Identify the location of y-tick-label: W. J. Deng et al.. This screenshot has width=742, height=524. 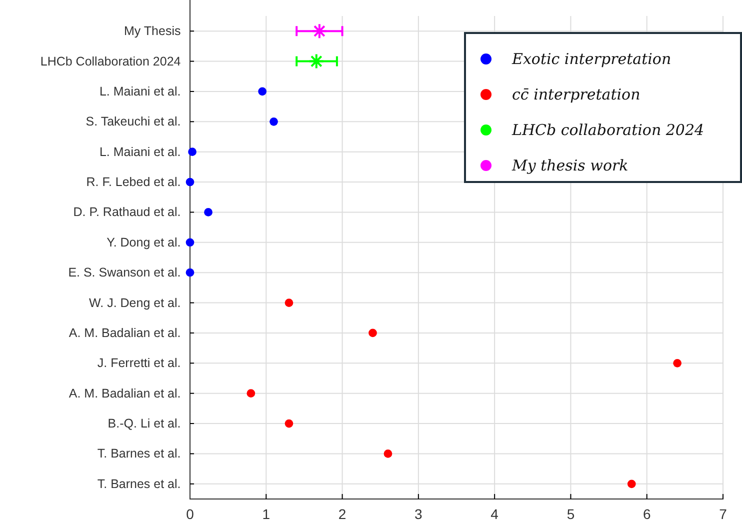
(135, 303).